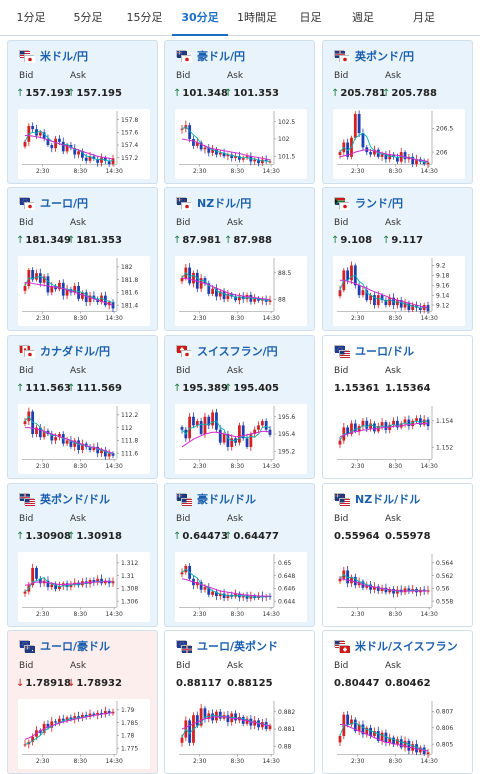  What do you see at coordinates (200, 18) in the screenshot?
I see `tab-30min: 30分足` at bounding box center [200, 18].